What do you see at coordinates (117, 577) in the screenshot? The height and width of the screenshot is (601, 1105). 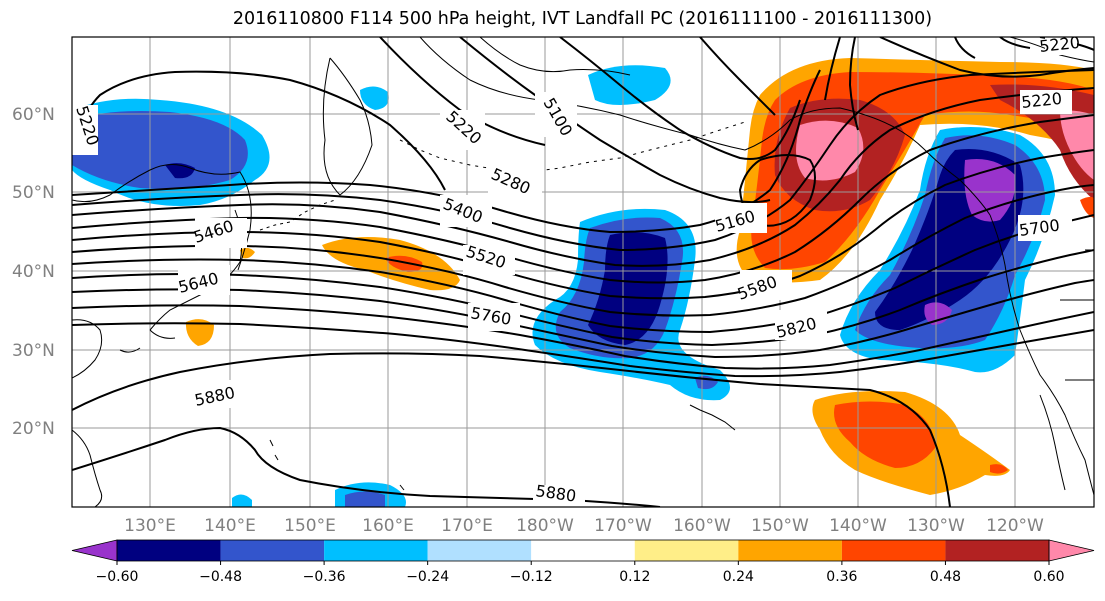 I see `colorbar-tick-label: −0.60` at bounding box center [117, 577].